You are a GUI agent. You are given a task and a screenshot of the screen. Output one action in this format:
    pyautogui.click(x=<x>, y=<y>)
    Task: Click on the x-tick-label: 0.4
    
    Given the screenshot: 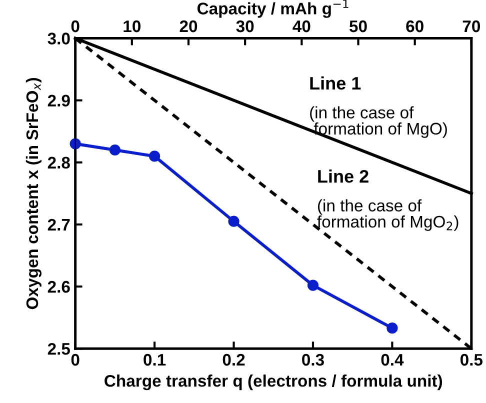 What is the action you would take?
    pyautogui.click(x=392, y=360)
    